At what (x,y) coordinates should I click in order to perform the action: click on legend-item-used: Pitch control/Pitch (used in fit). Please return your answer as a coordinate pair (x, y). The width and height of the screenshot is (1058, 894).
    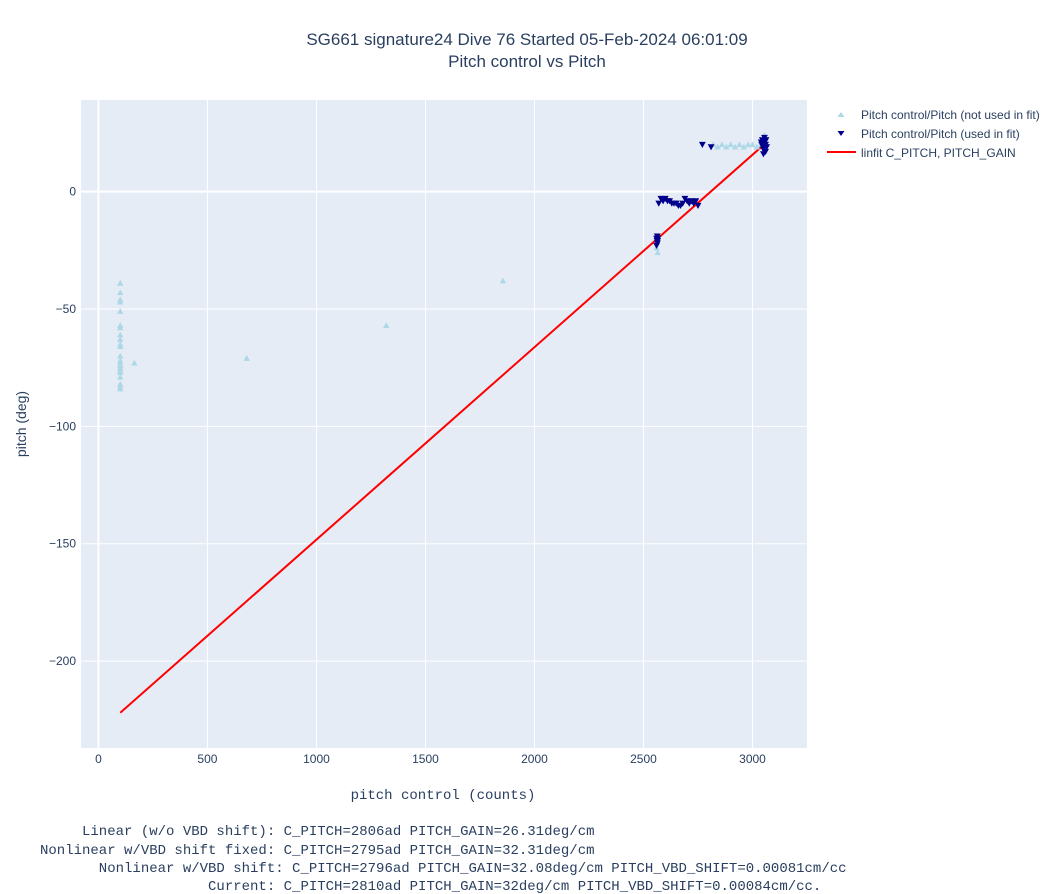
    Looking at the image, I should click on (928, 134).